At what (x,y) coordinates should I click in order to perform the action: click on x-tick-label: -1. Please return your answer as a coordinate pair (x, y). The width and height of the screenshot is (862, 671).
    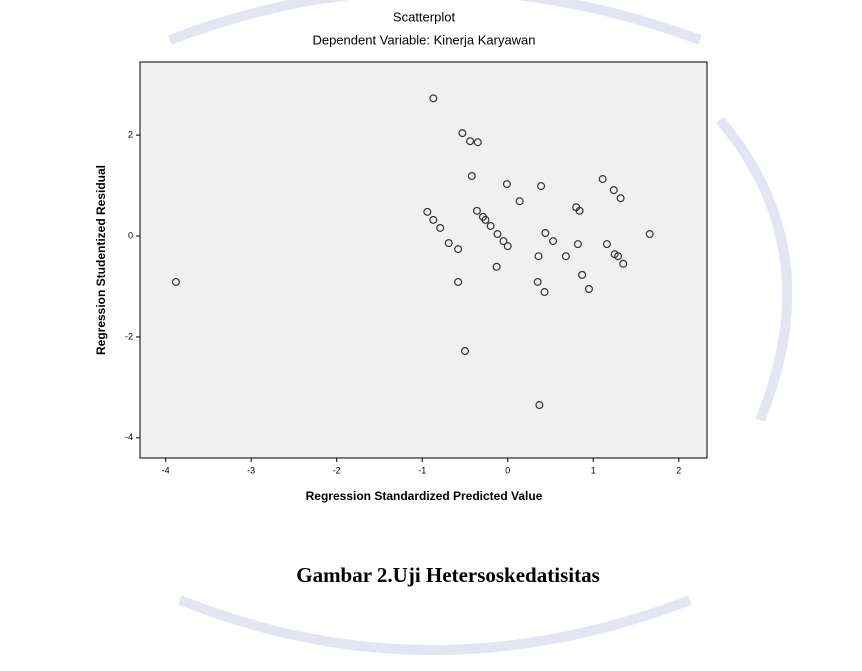
    Looking at the image, I should click on (422, 470).